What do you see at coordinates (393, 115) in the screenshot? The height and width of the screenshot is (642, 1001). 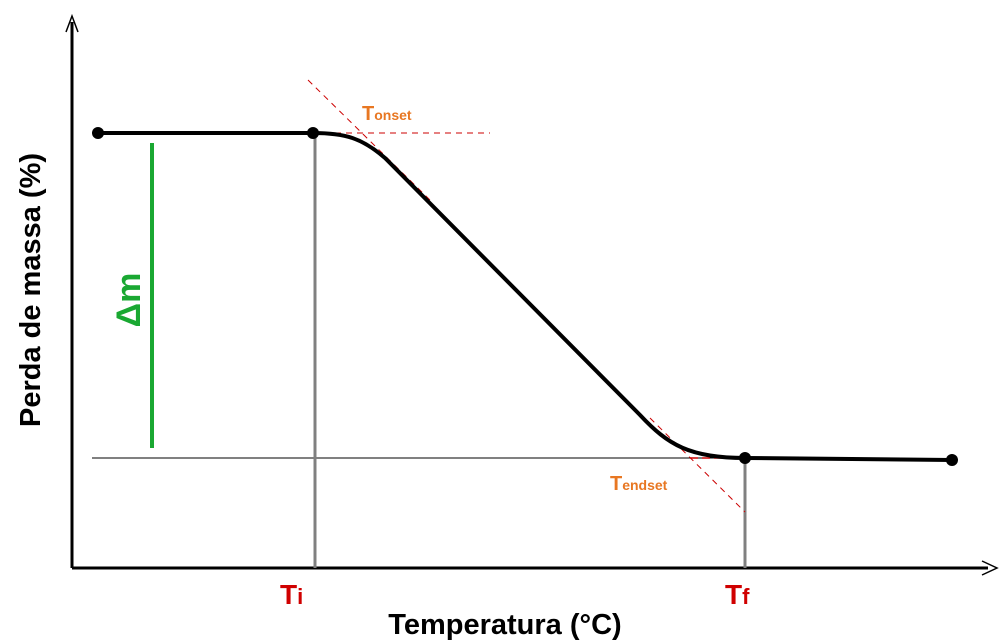 I see `t-onset-sub: onset` at bounding box center [393, 115].